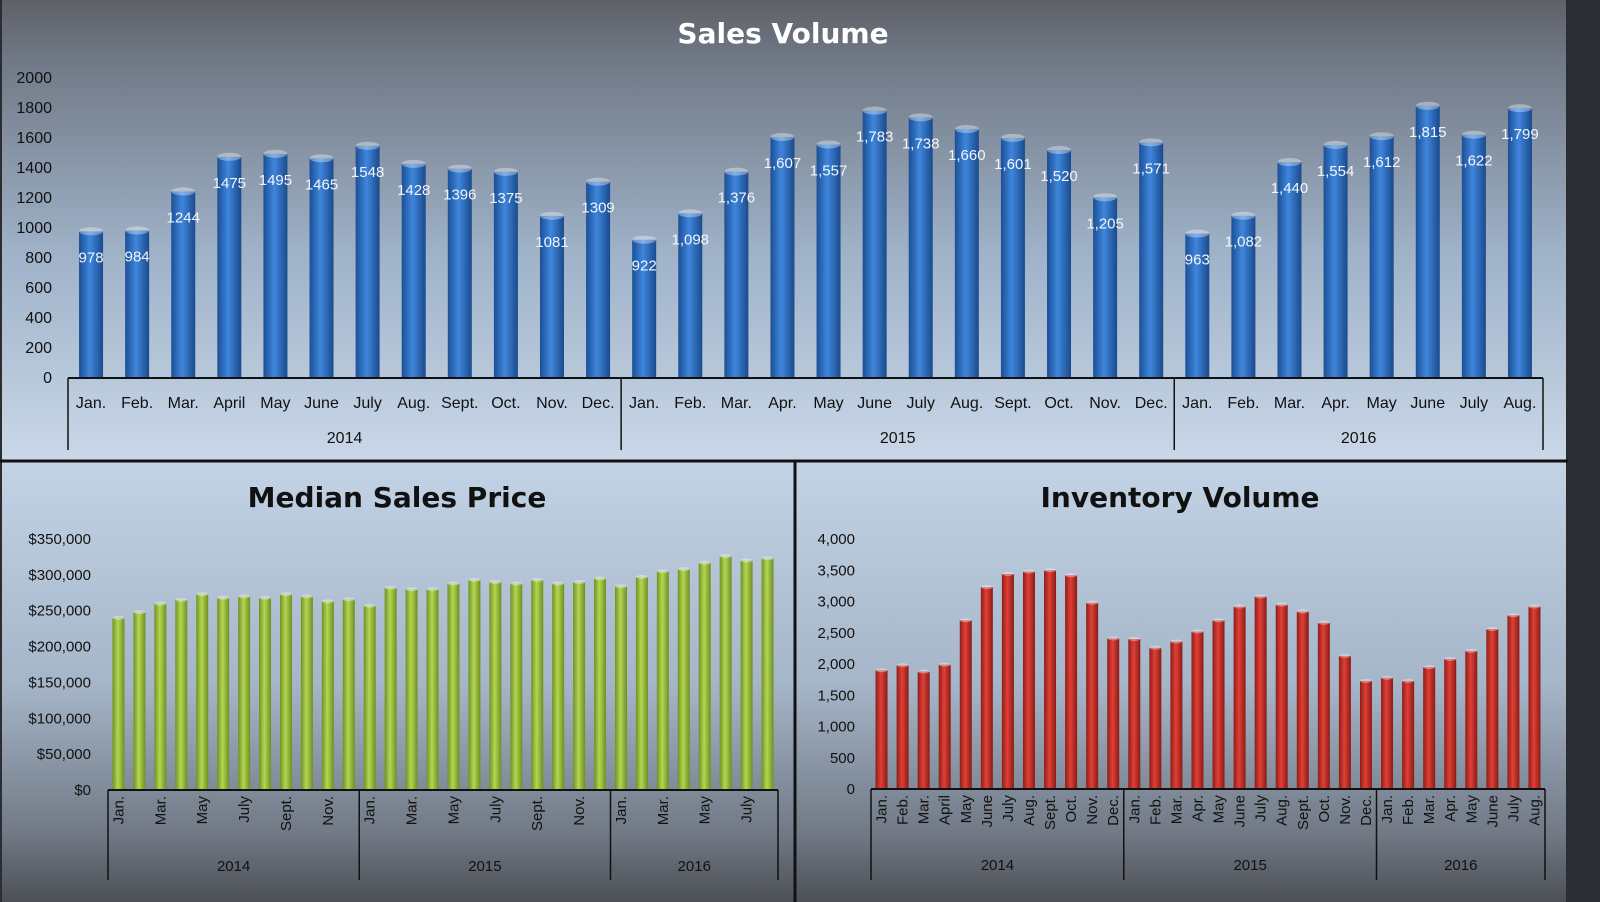 The width and height of the screenshot is (1600, 902). What do you see at coordinates (275, 180) in the screenshot?
I see `sales-data-label: 1495` at bounding box center [275, 180].